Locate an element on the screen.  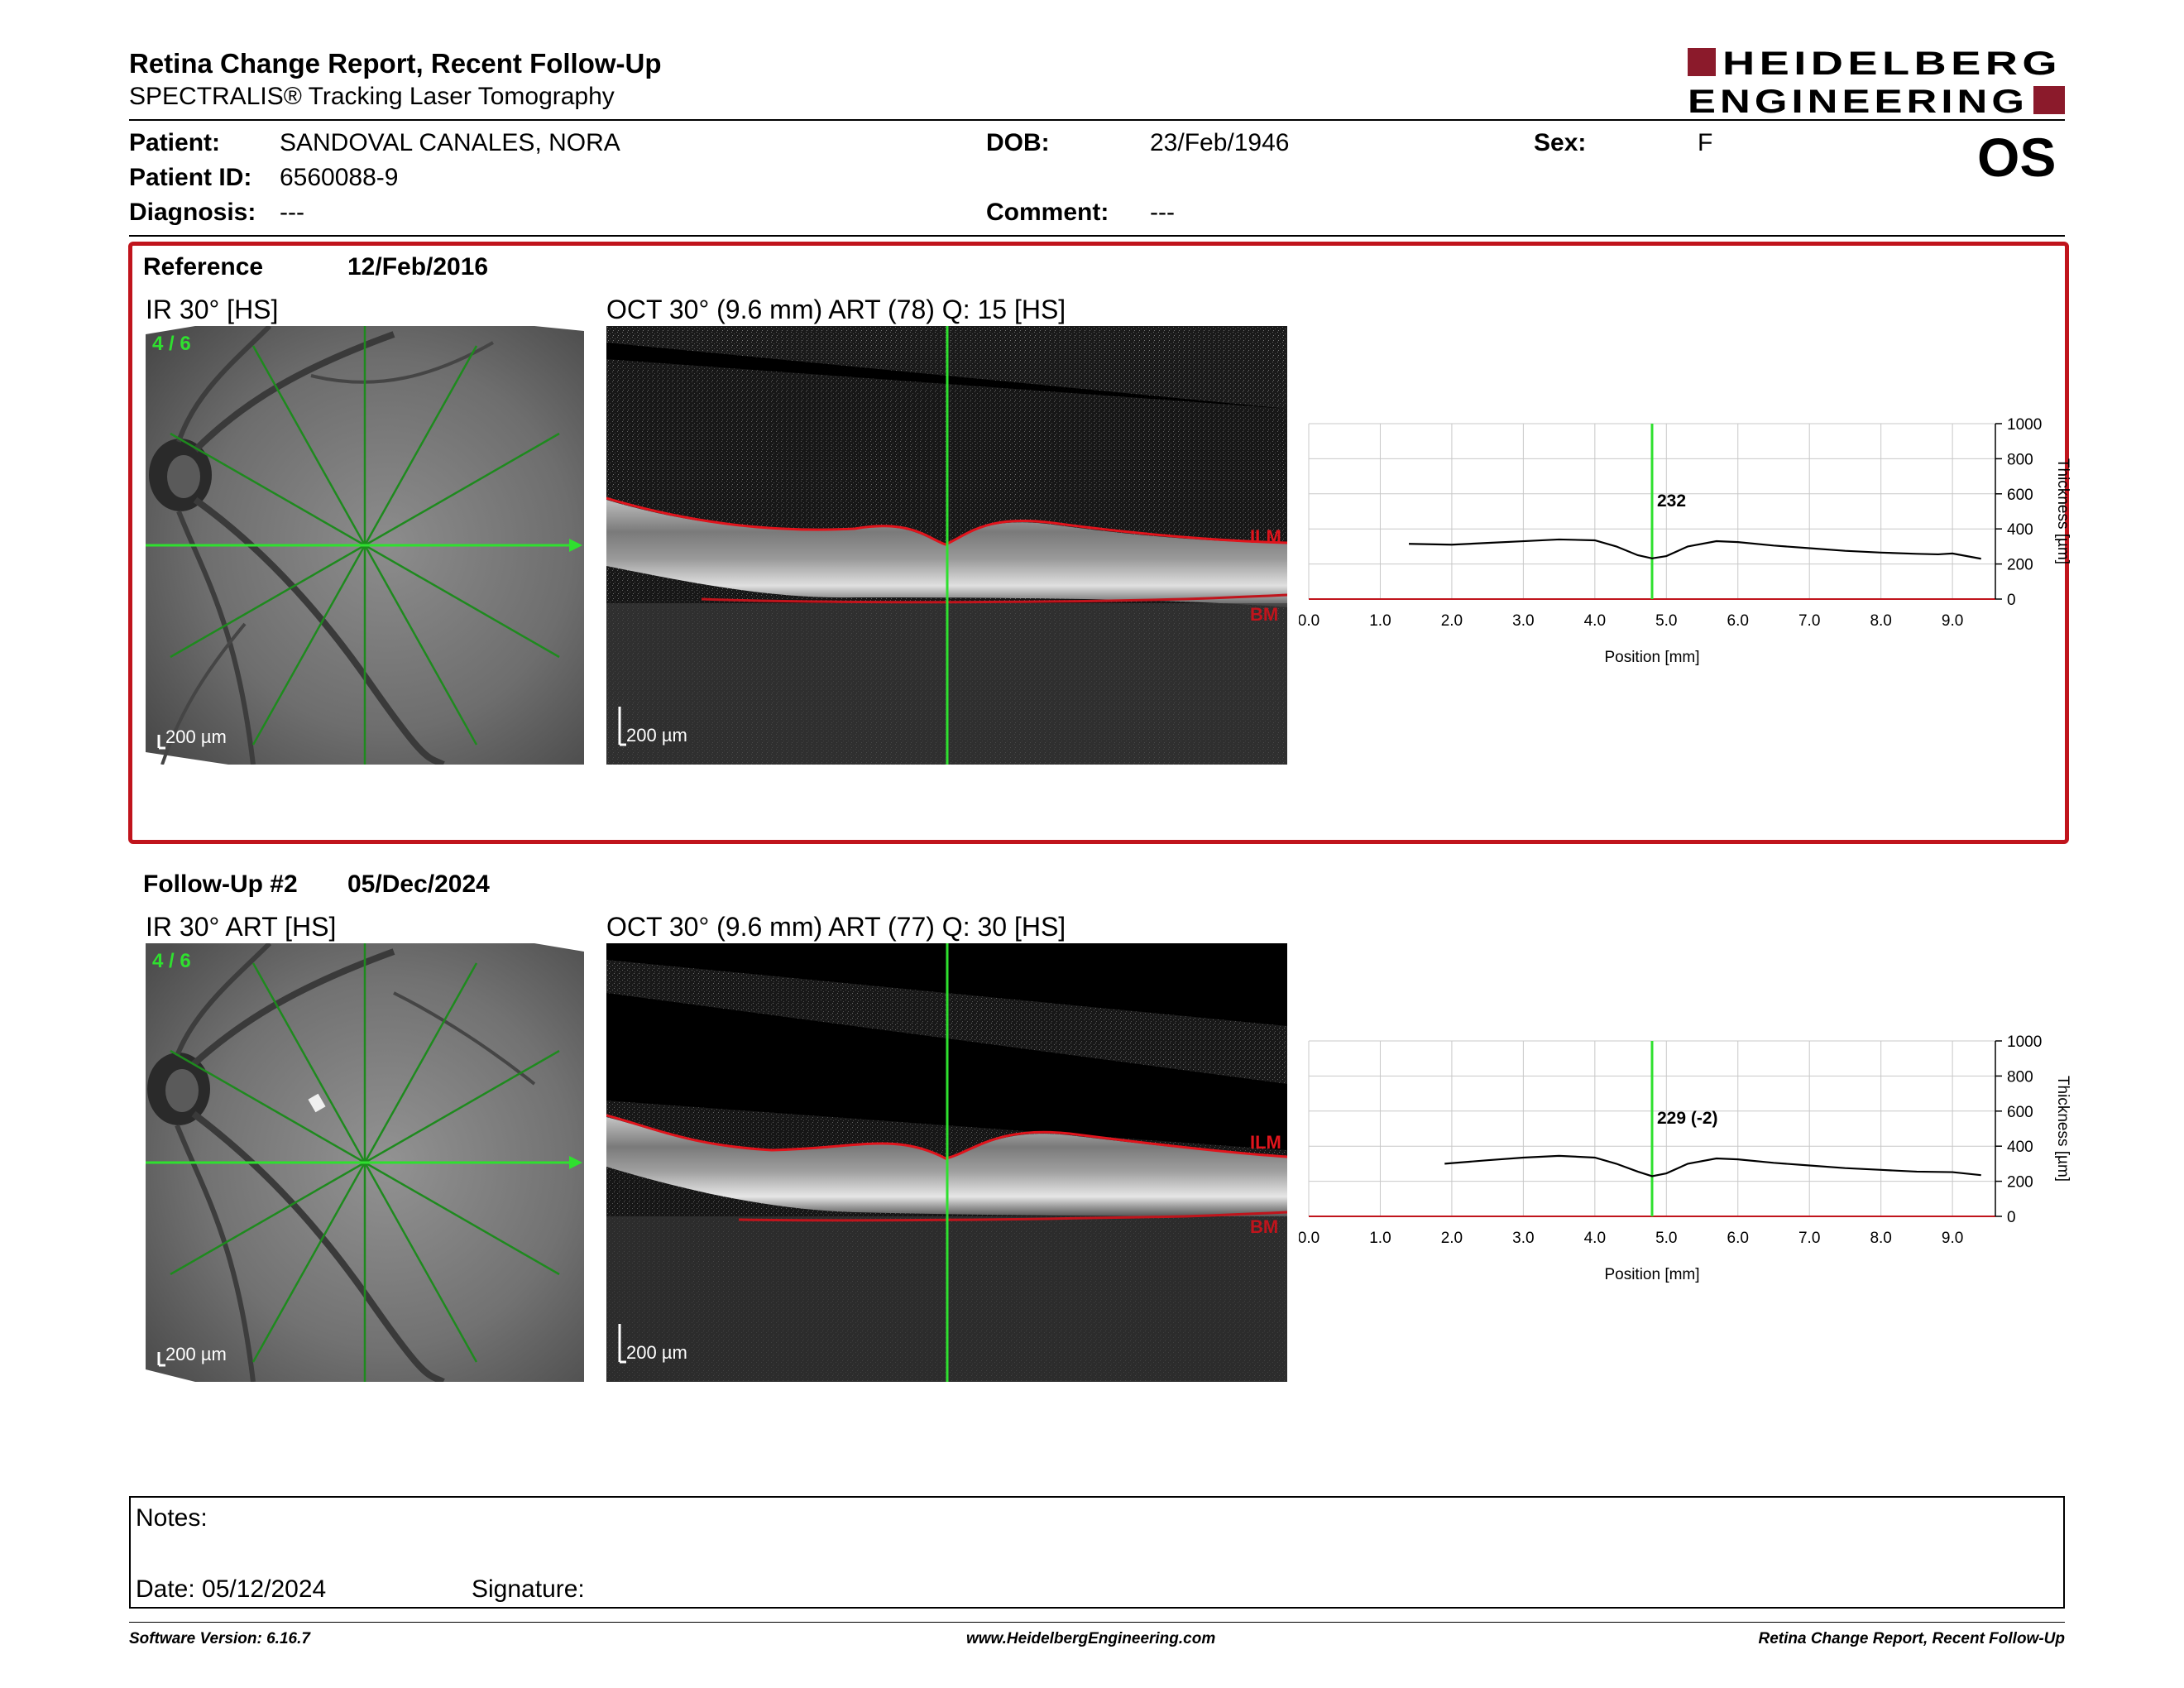
notes-date: Date: 05/12/2024 is located at coordinates (231, 1589).